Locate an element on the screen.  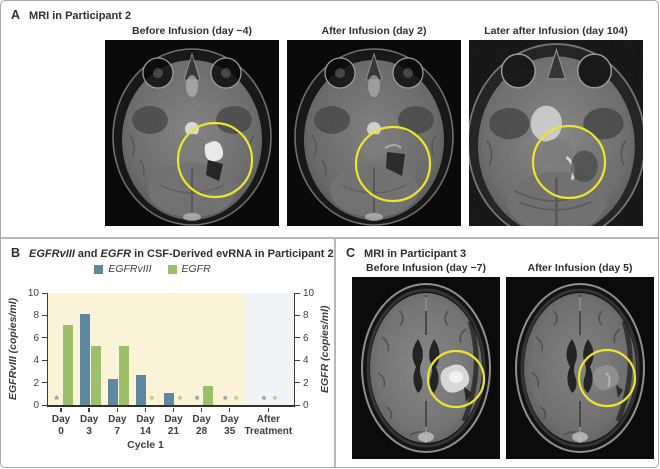
mri-figure-a3: Later after Infusion (day 104) is located at coordinates (556, 125).